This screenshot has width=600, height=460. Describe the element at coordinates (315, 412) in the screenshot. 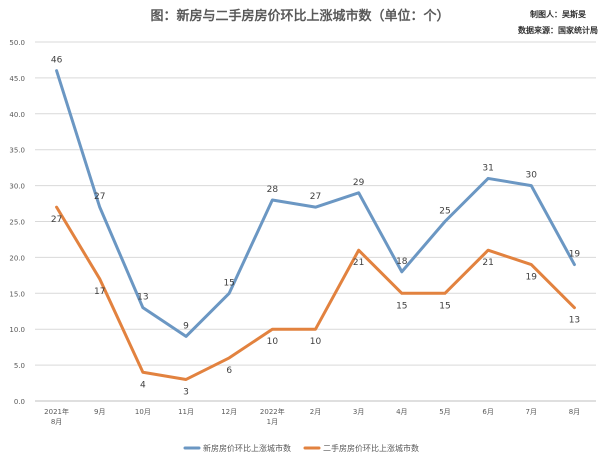

I see `x-tick-label: 2月` at that location.